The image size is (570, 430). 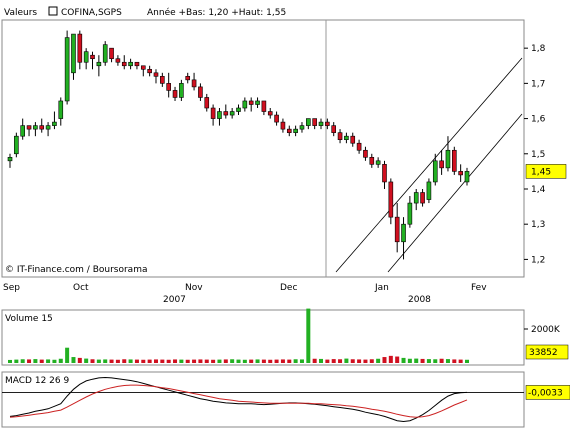 What do you see at coordinates (53, 11) in the screenshot?
I see `symbol-checkbox-icon` at bounding box center [53, 11].